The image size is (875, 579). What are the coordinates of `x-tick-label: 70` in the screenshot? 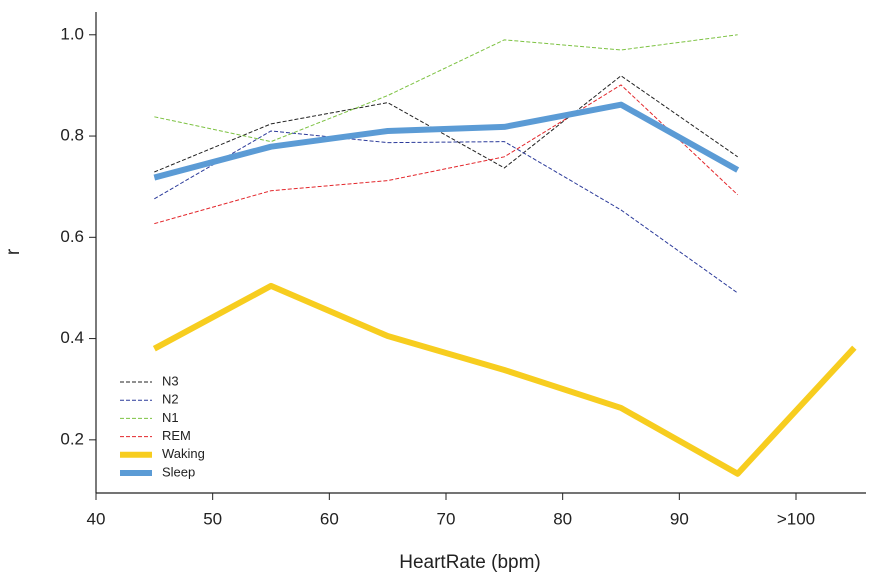 It's located at (446, 518).